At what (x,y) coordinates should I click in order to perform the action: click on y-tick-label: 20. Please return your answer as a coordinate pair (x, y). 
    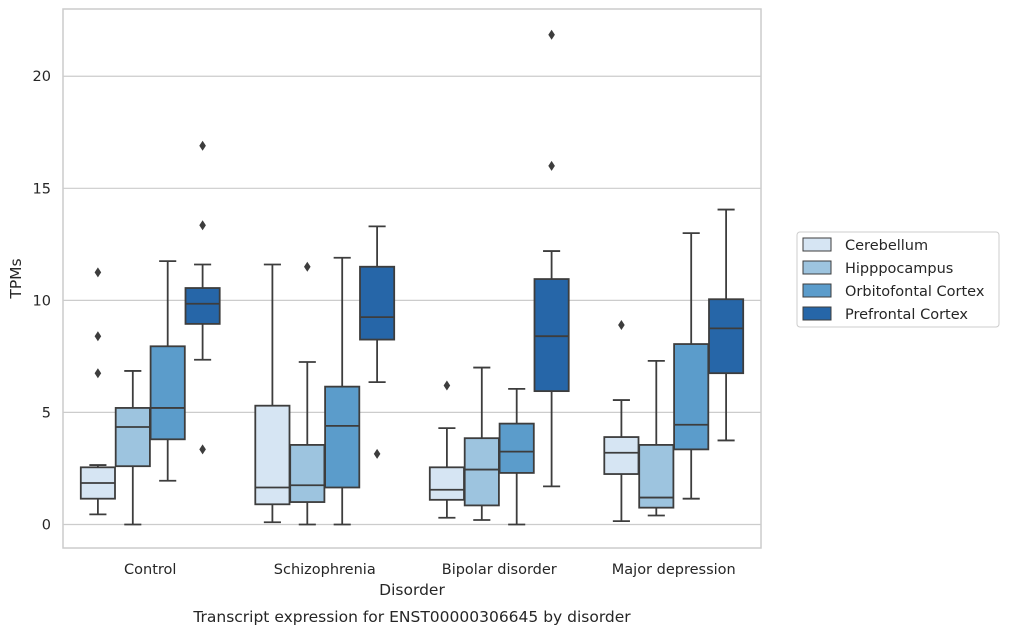
    Looking at the image, I should click on (42, 77).